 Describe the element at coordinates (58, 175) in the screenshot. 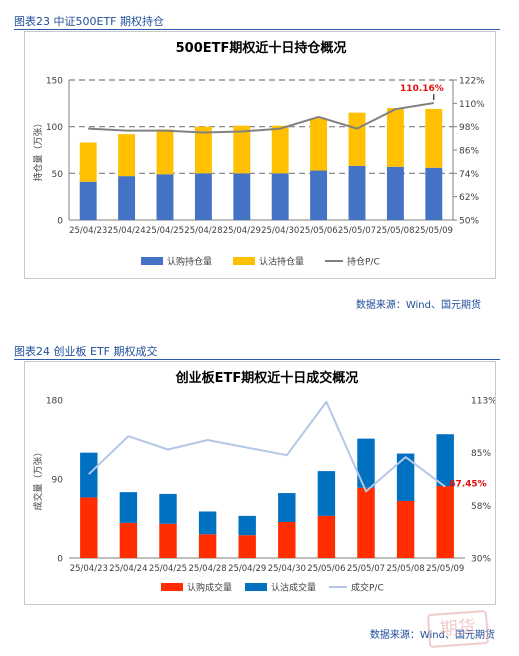

I see `y-tick-label: 50` at that location.